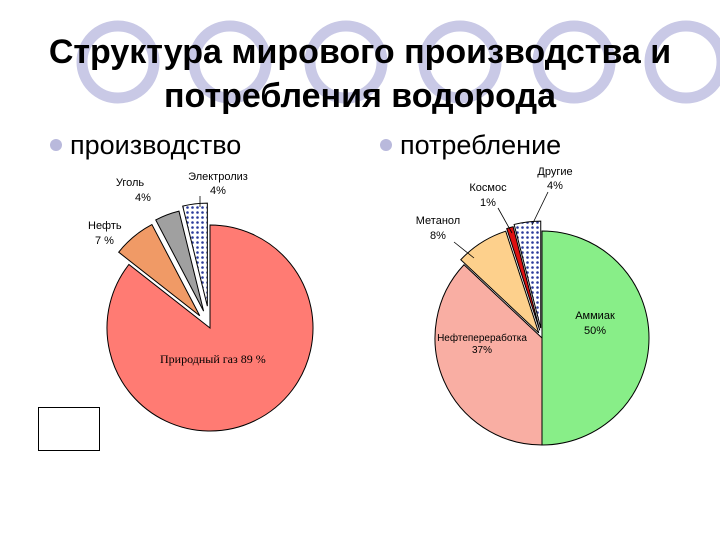 The height and width of the screenshot is (540, 720). I want to click on label-other: Другие, so click(554, 172).